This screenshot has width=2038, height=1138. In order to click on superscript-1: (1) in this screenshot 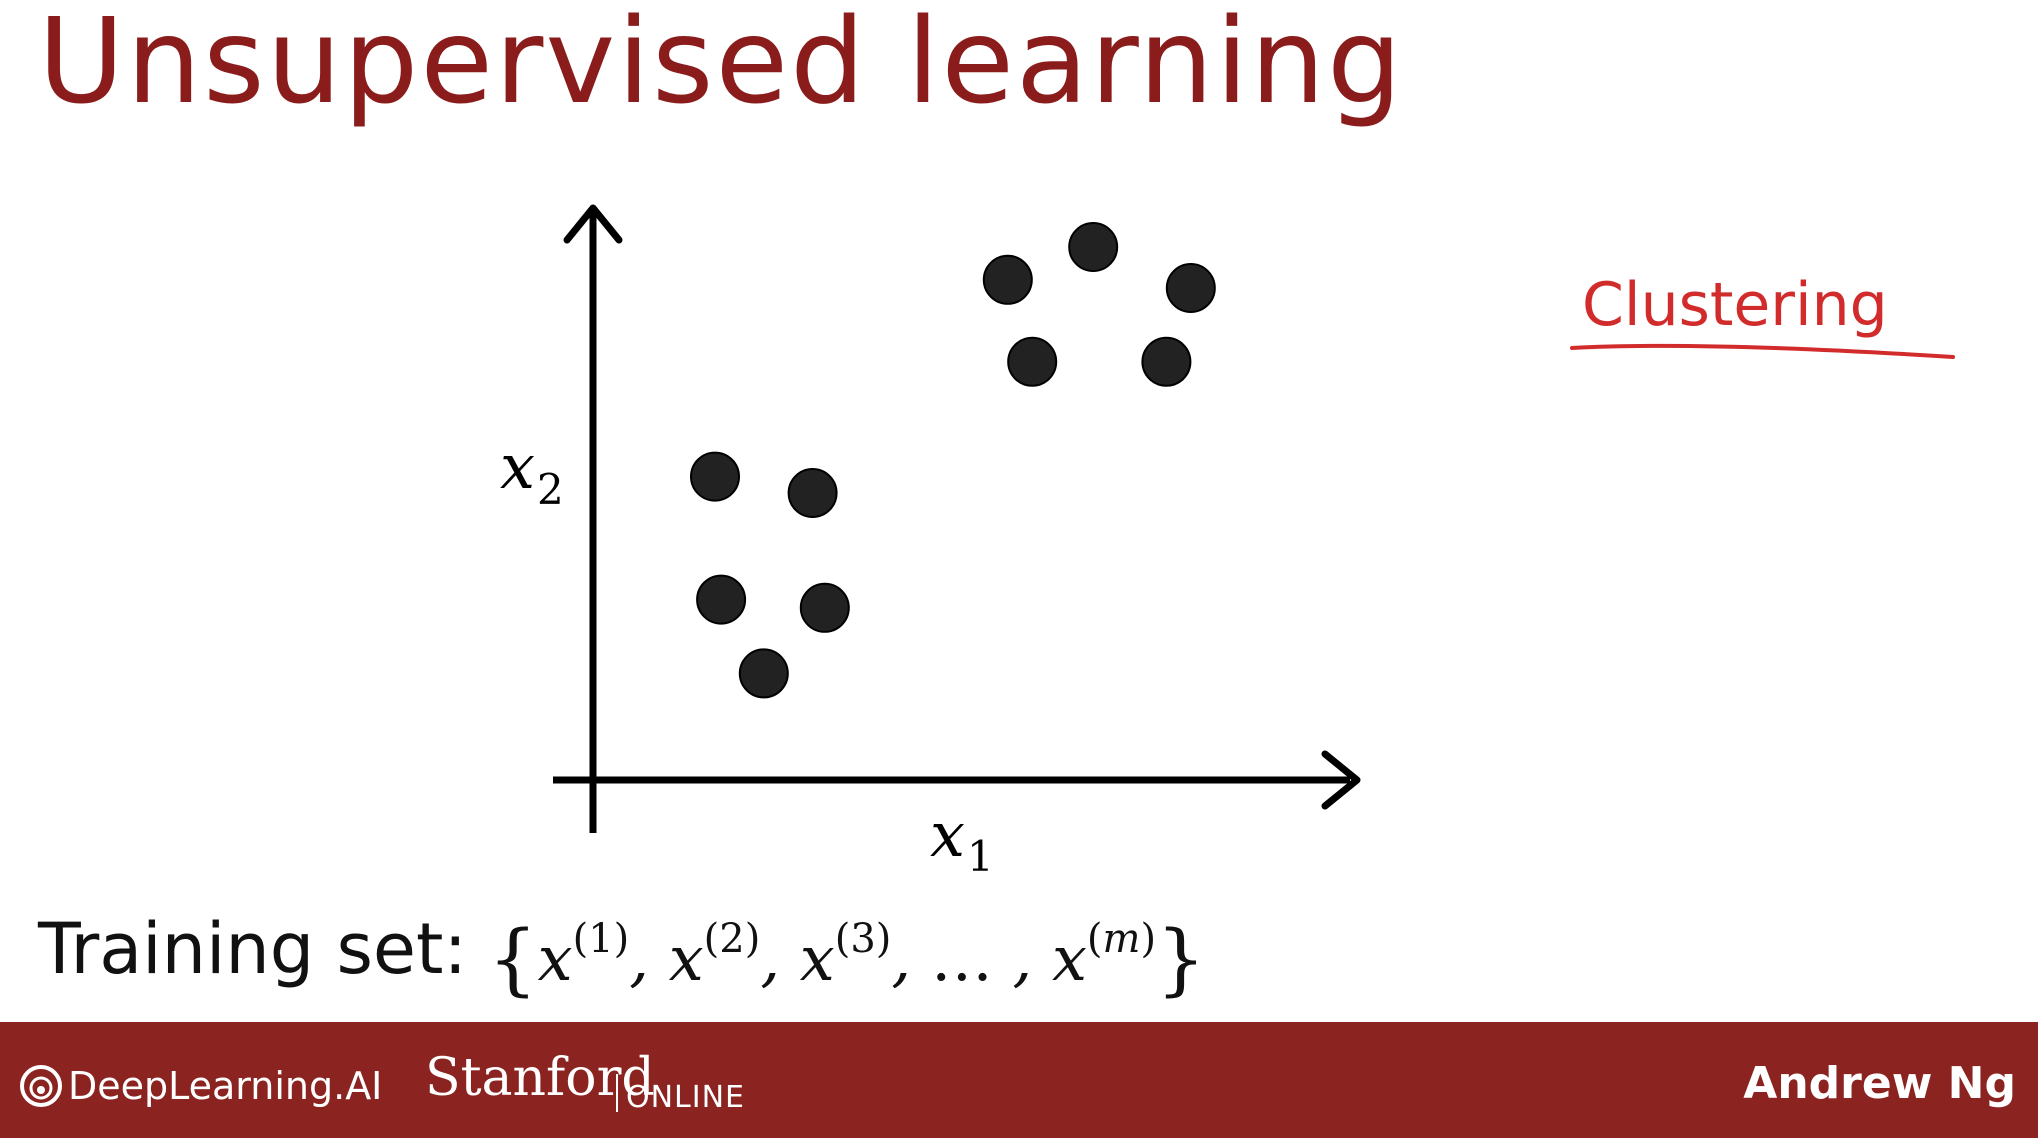, I will do `click(601, 939)`.